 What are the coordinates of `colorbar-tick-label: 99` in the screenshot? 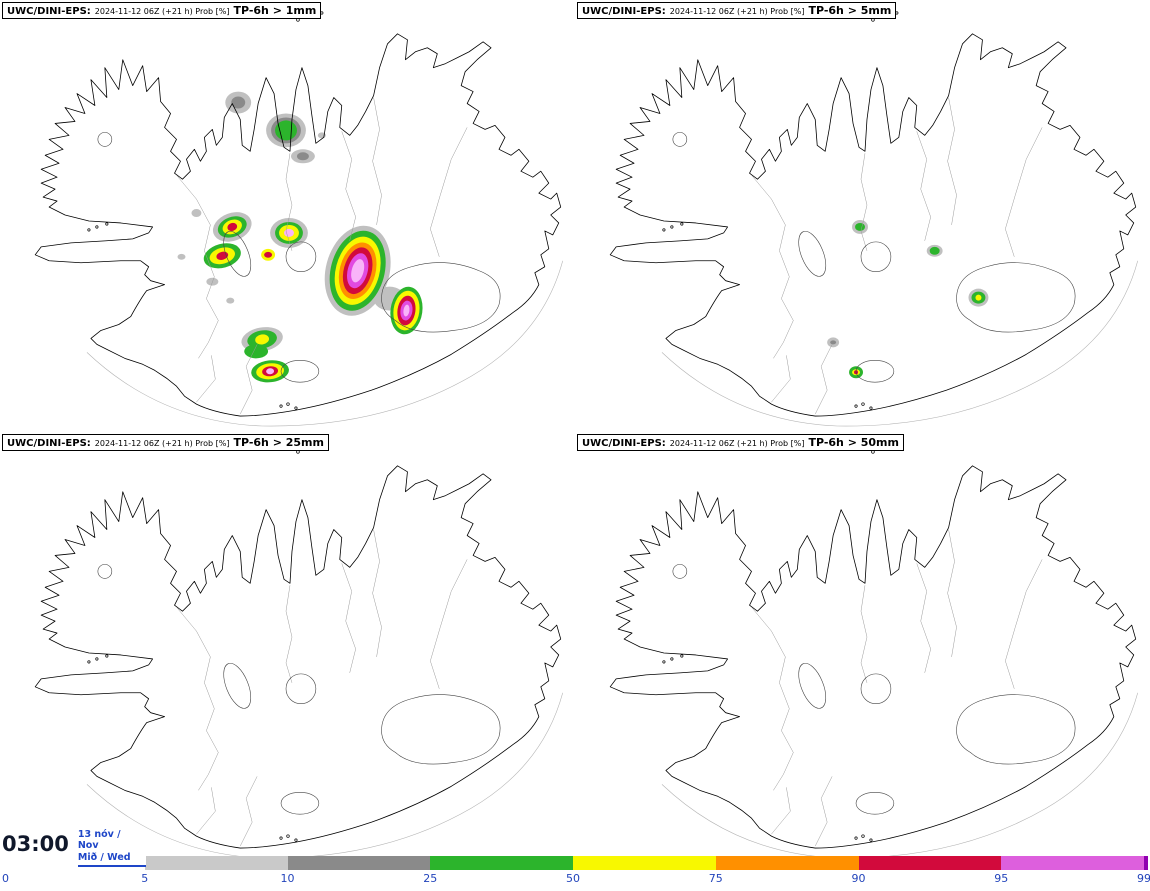 It's located at (1143, 878).